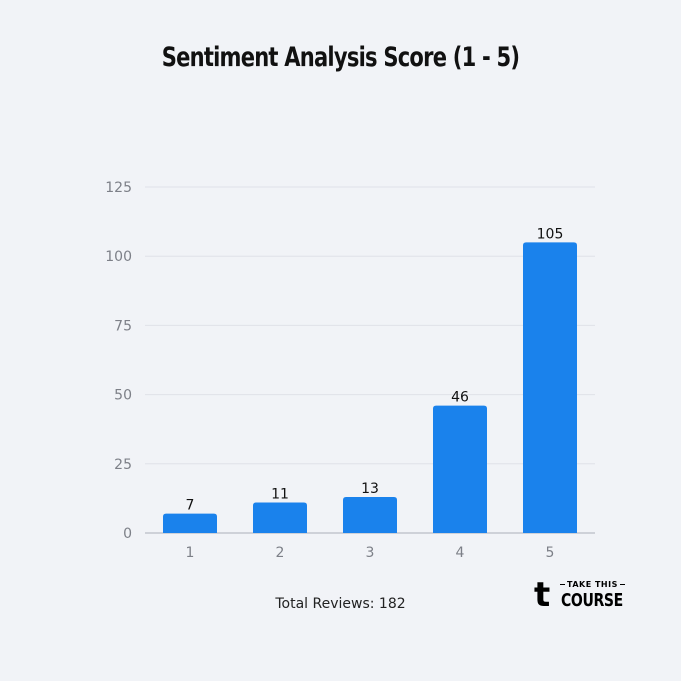  I want to click on bar-value-label: 7, so click(190, 506).